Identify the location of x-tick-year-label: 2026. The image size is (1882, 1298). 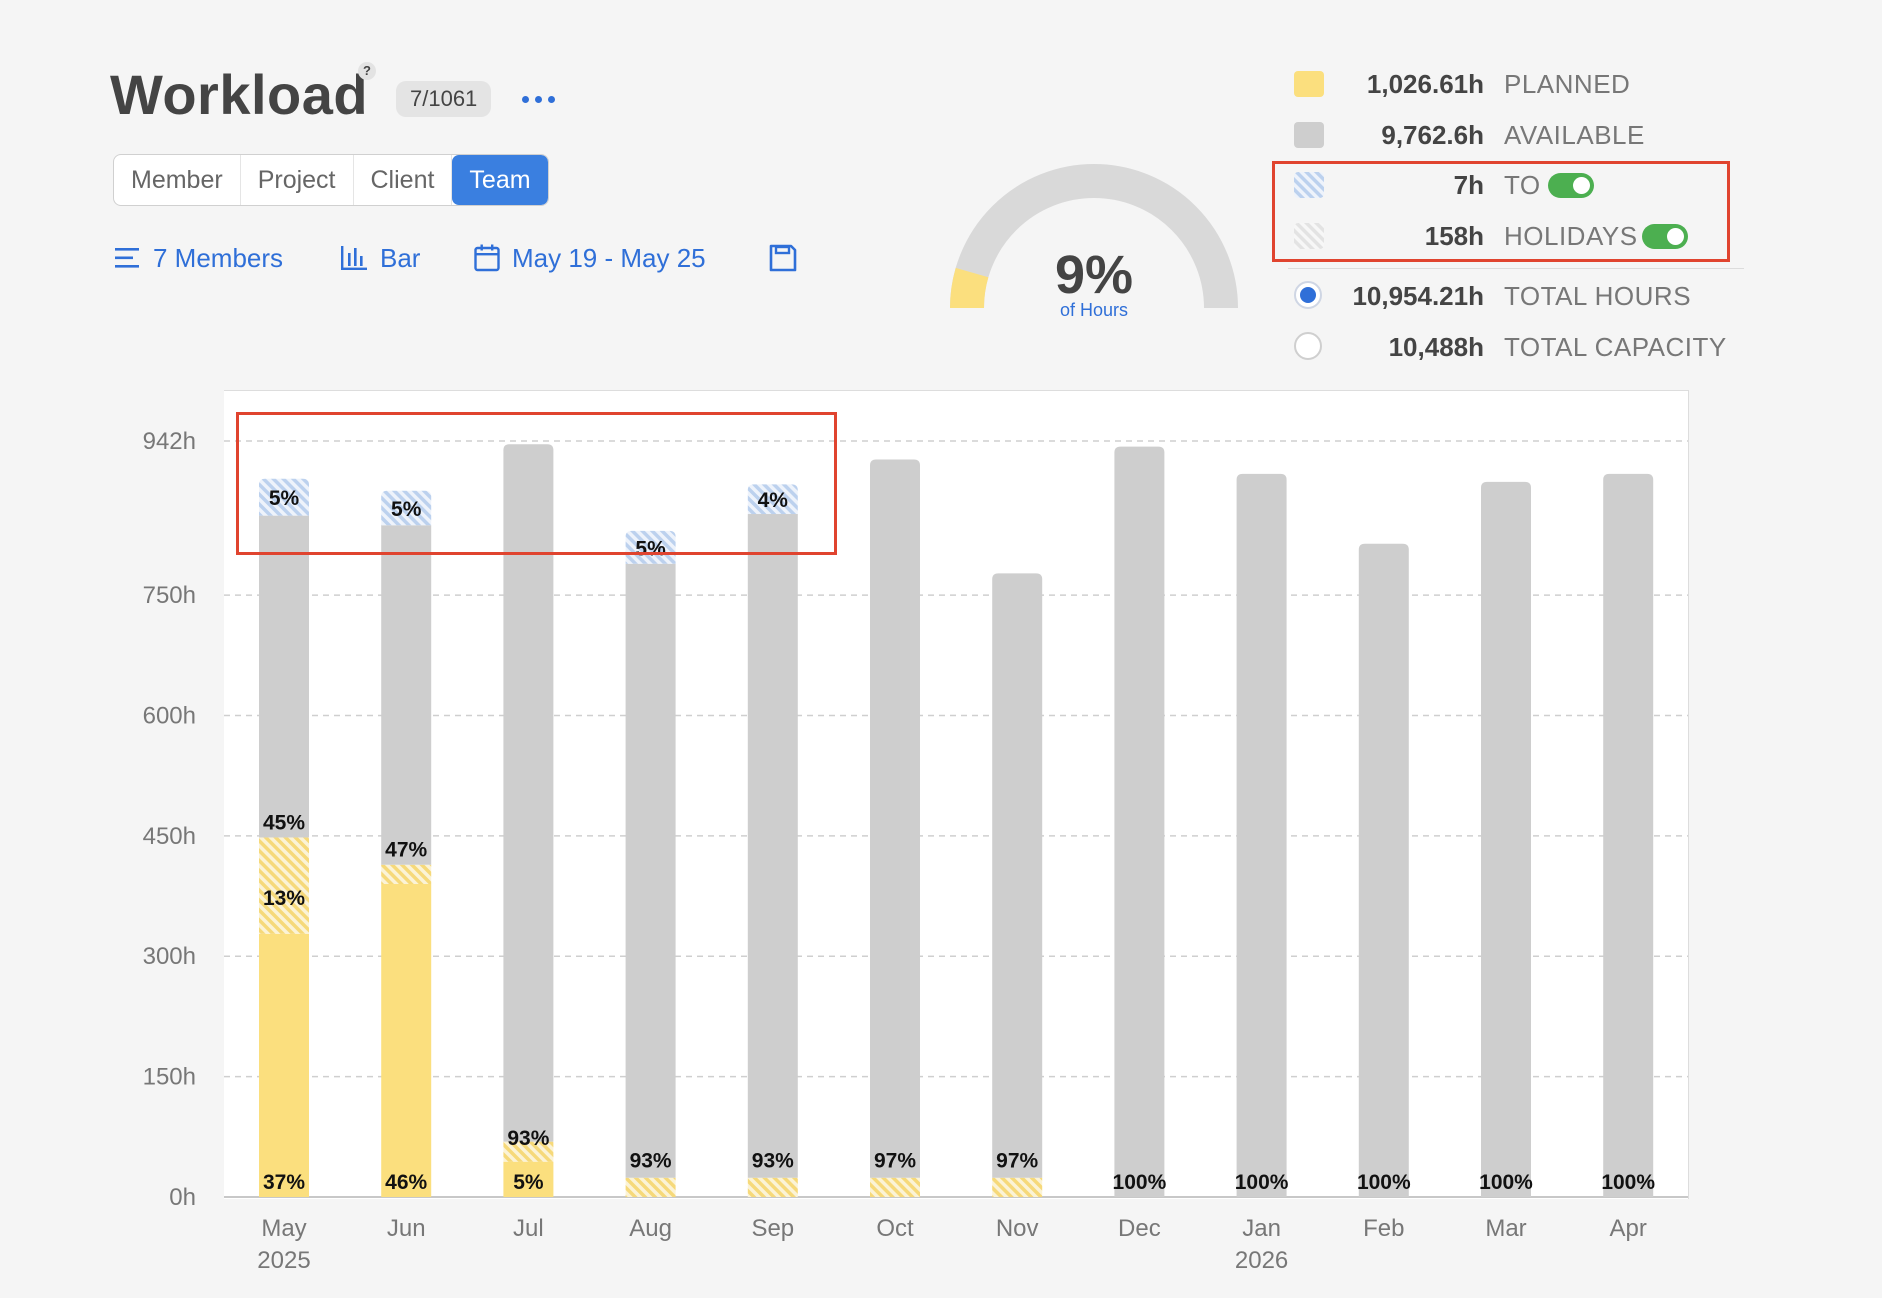
(1261, 1260).